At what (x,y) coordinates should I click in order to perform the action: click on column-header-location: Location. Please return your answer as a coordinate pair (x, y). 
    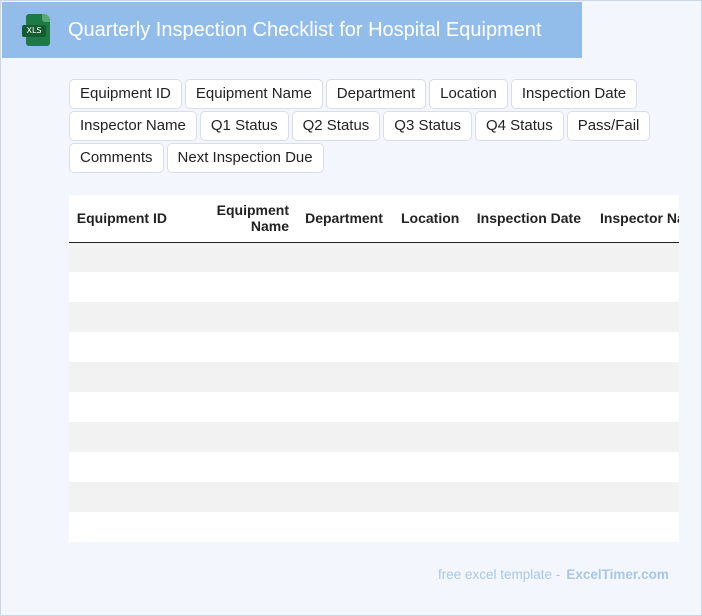
    Looking at the image, I should click on (429, 219).